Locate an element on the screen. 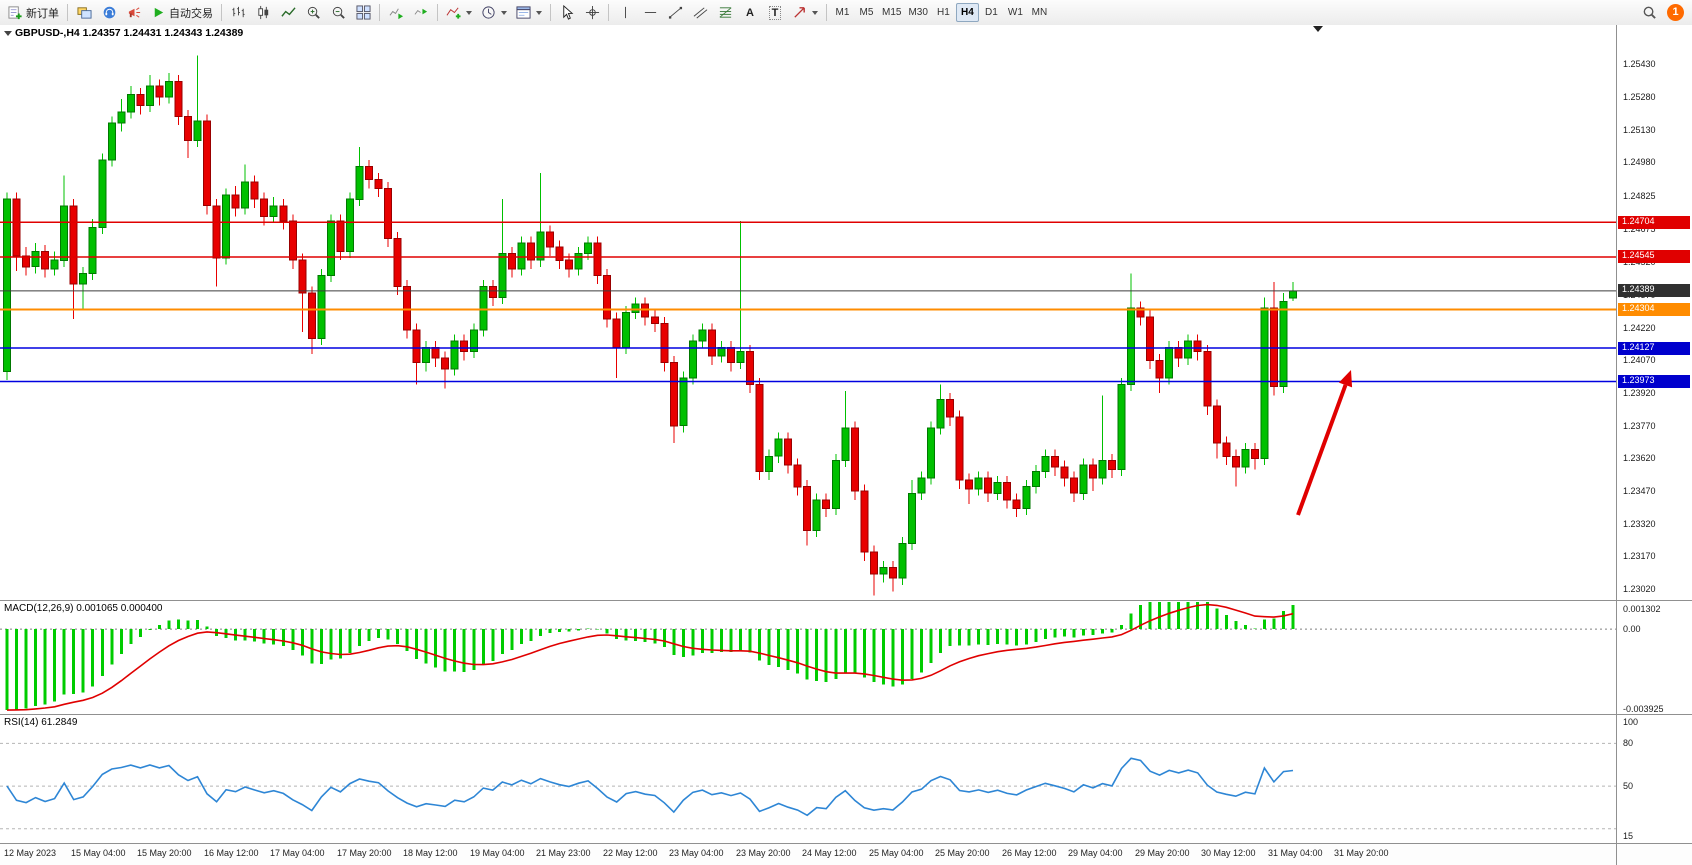 This screenshot has height=865, width=1692. cursor-icon is located at coordinates (567, 12).